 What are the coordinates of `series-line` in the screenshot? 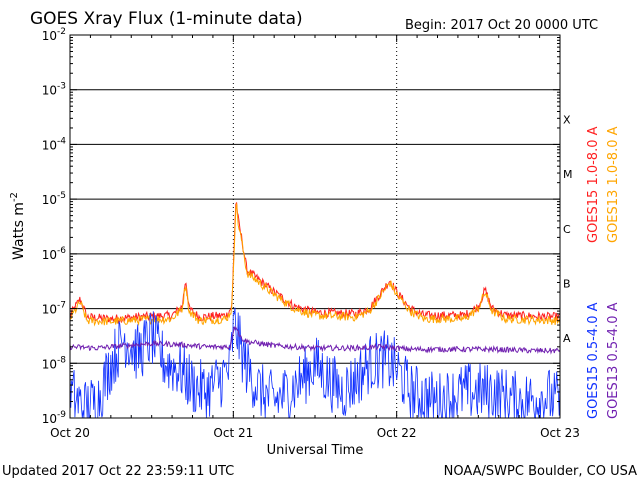 It's located at (315, 340).